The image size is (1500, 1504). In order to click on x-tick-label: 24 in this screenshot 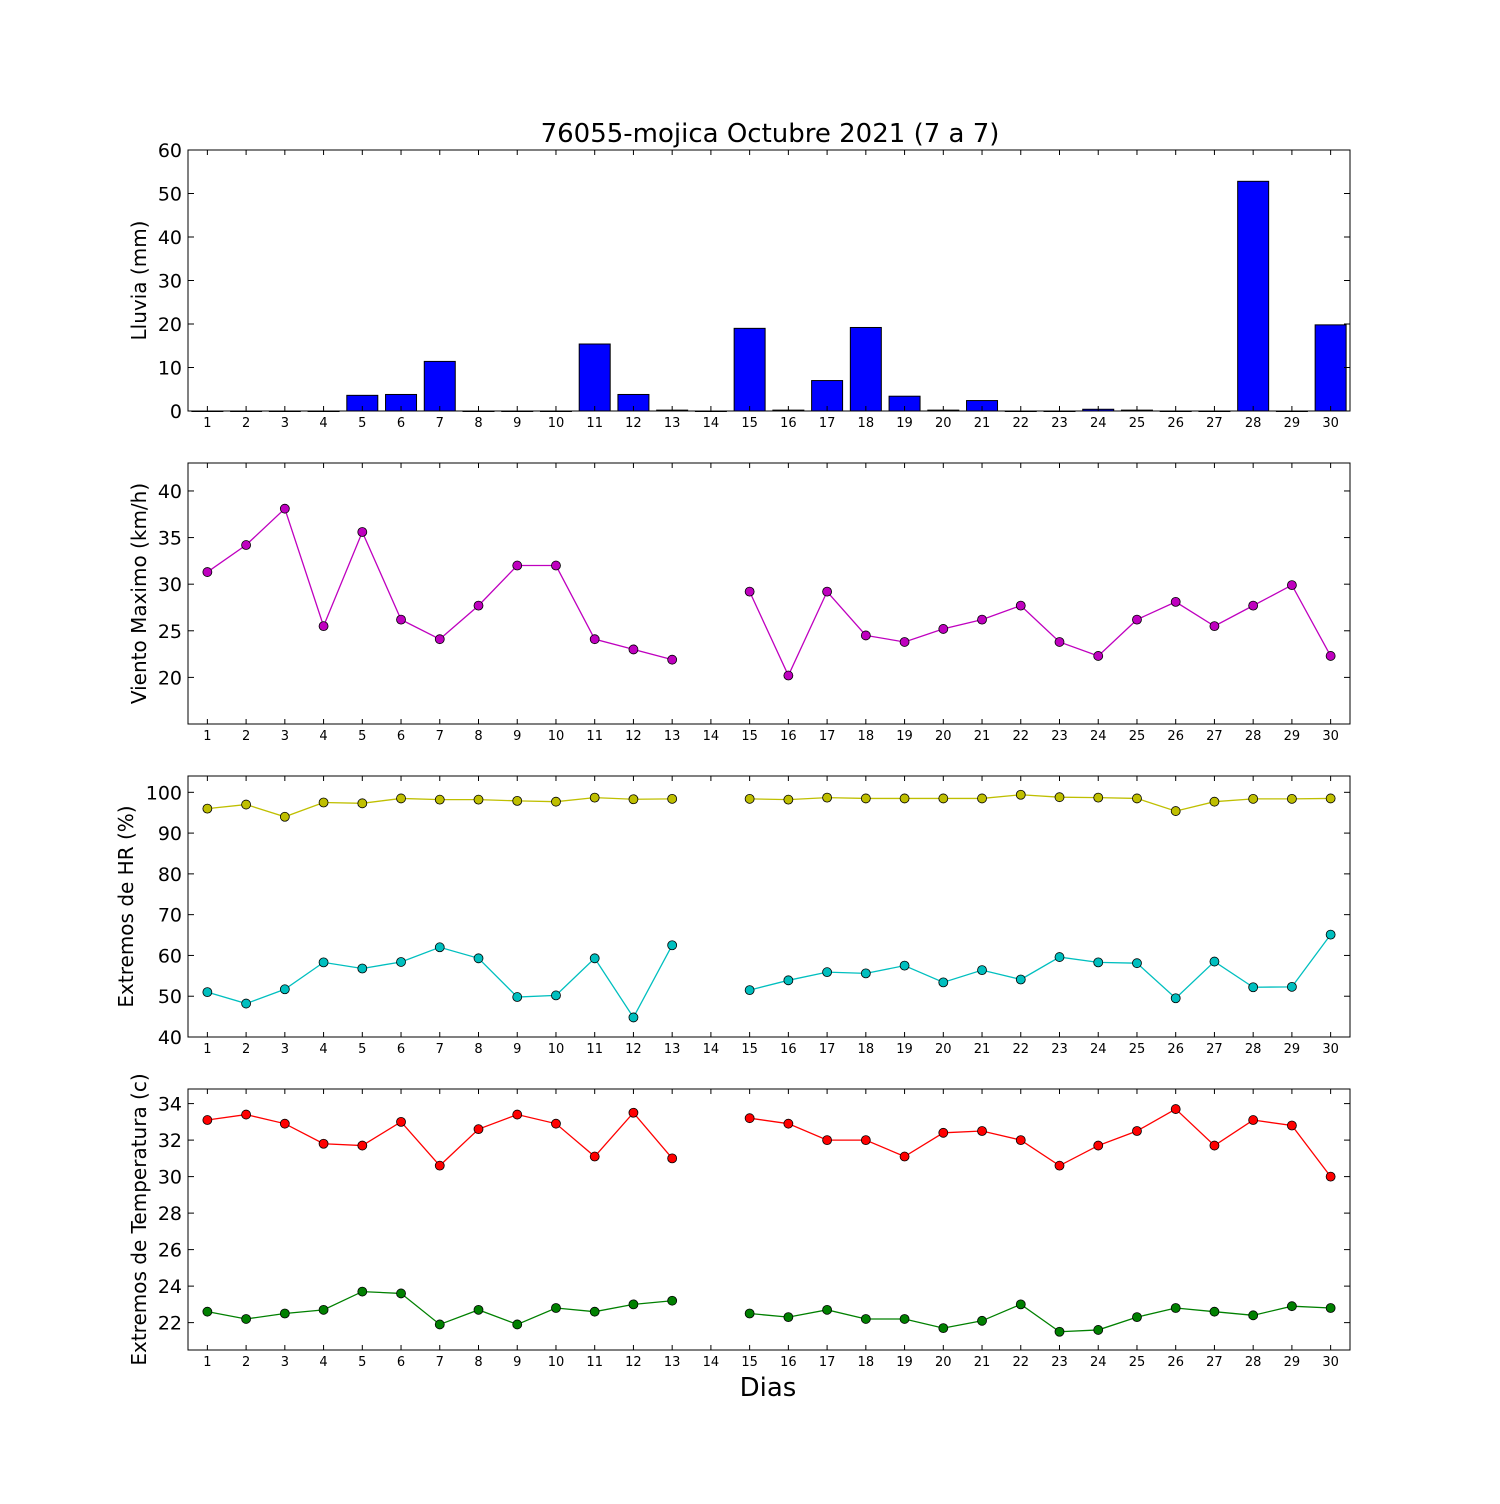, I will do `click(1098, 423)`.